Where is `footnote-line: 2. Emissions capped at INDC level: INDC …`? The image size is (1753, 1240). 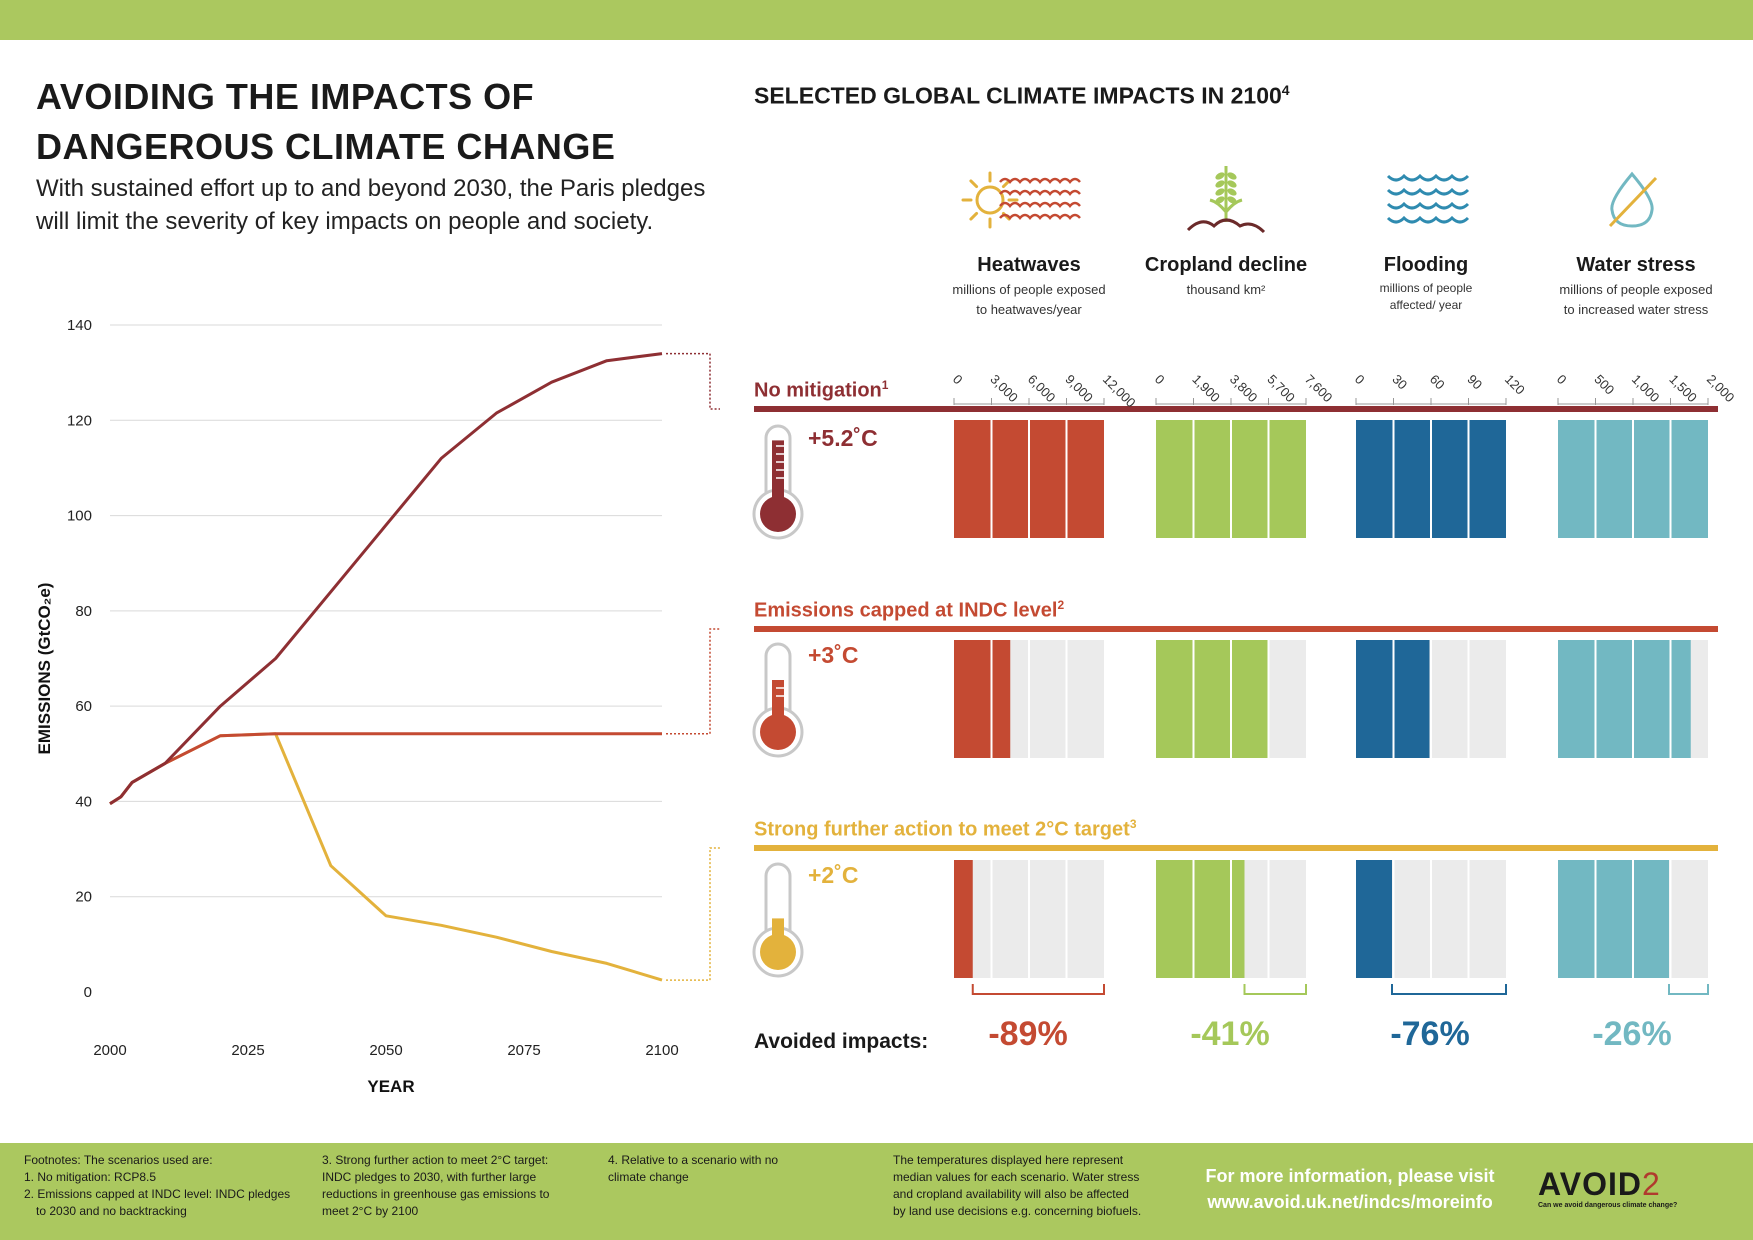 footnote-line: 2. Emissions capped at INDC level: INDC … is located at coordinates (157, 1194).